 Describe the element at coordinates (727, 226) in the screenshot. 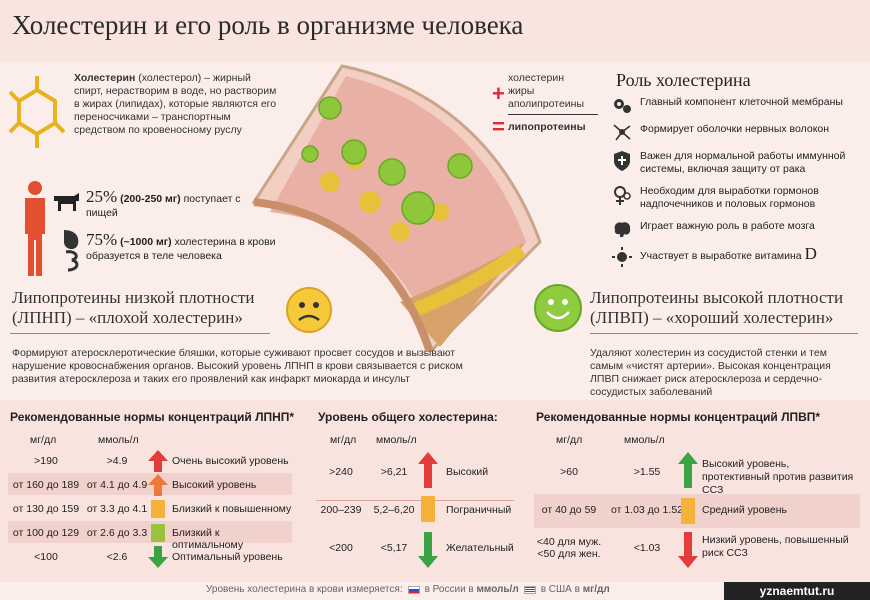

I see `role-item-text: Играет важную роль в работе мозга` at that location.